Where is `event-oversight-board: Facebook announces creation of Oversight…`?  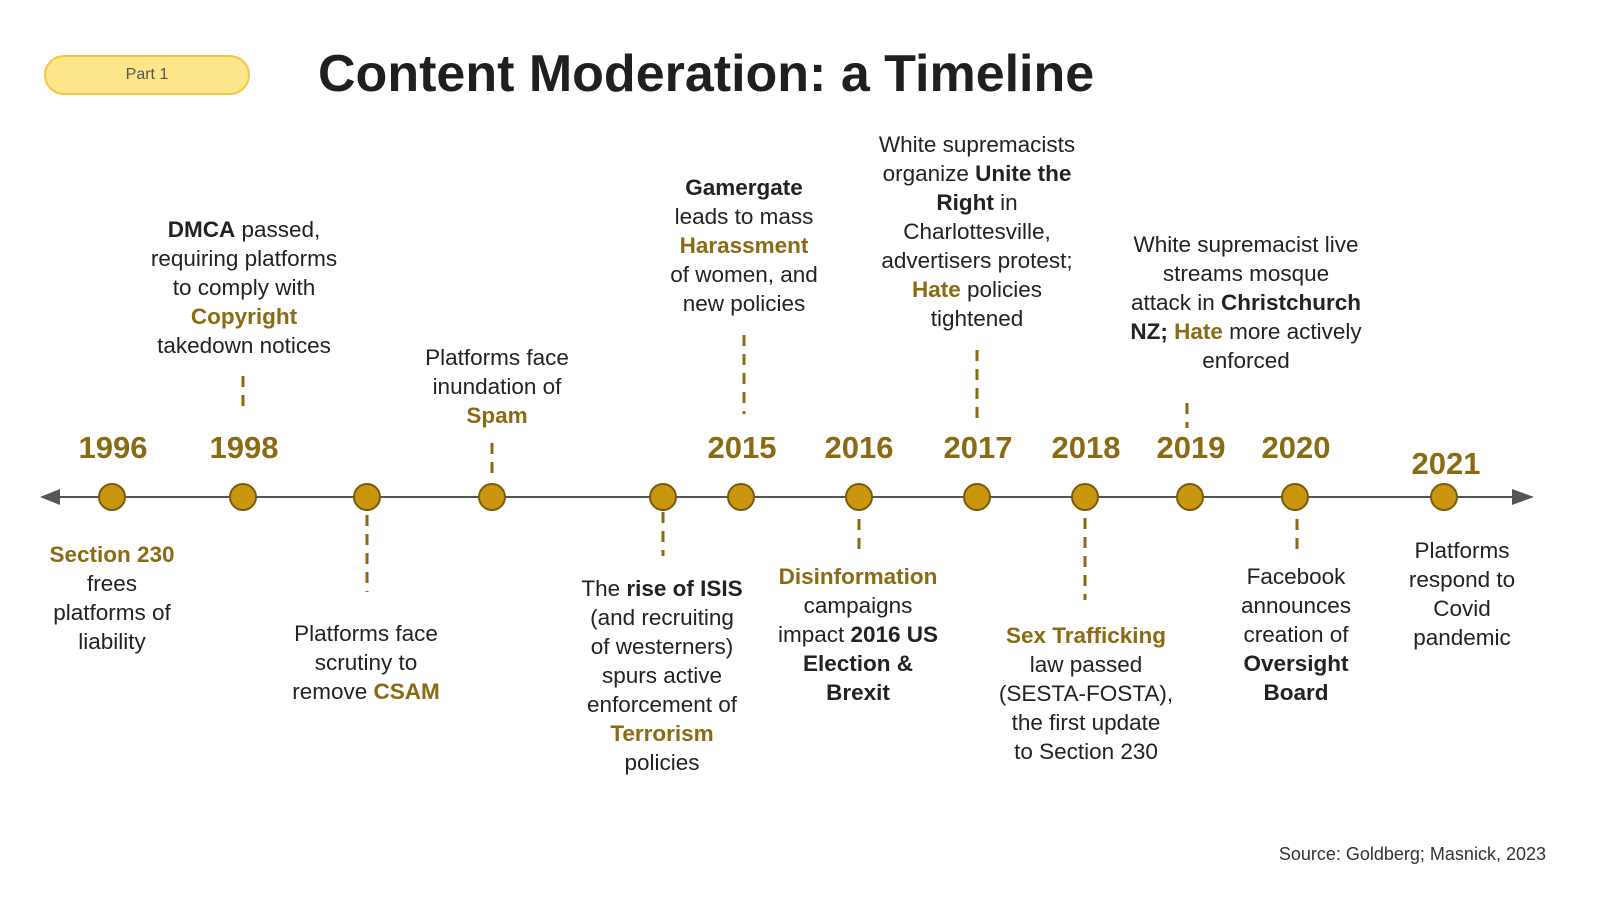
event-oversight-board: Facebook announces creation of Oversight… is located at coordinates (1296, 634).